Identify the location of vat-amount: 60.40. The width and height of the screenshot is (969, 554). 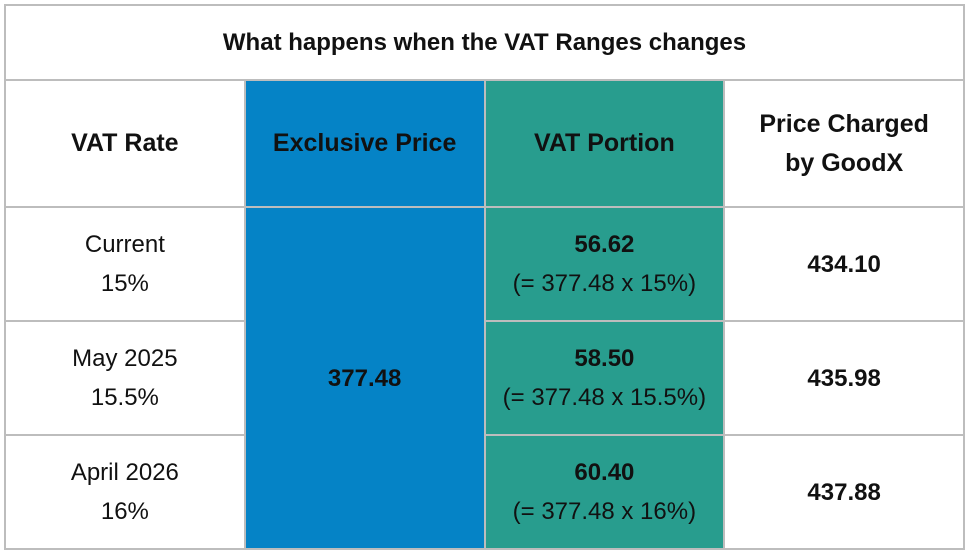
(604, 472).